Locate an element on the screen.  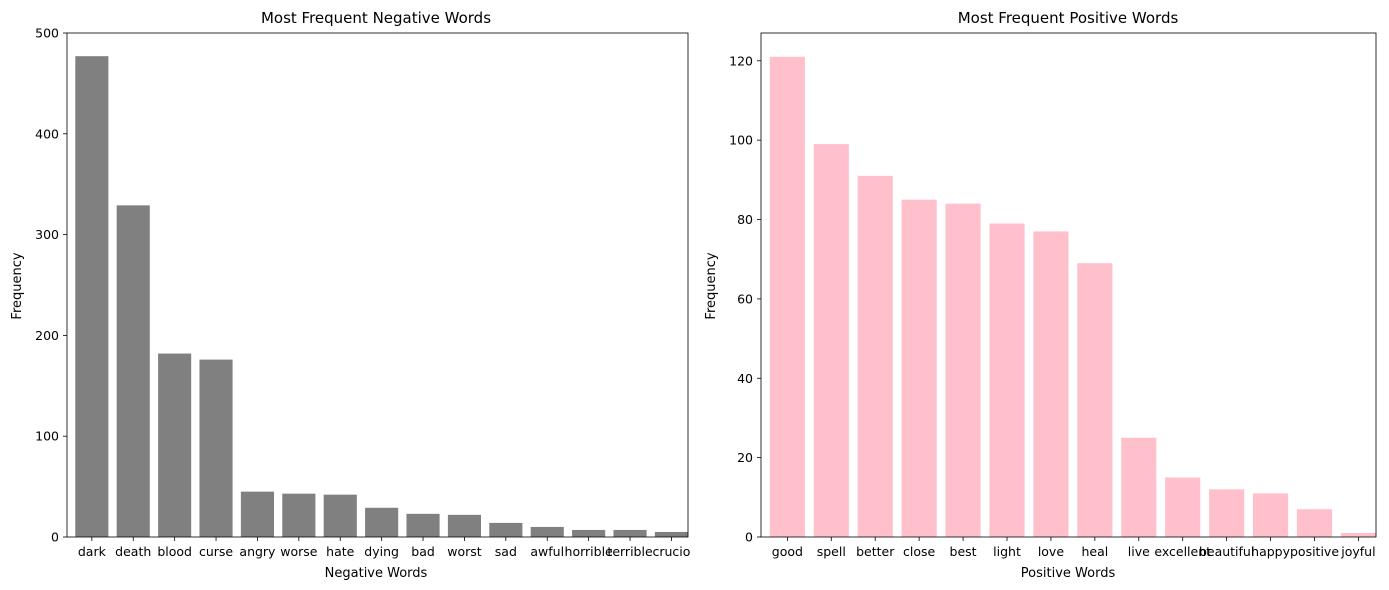
bar-best is located at coordinates (963, 370).